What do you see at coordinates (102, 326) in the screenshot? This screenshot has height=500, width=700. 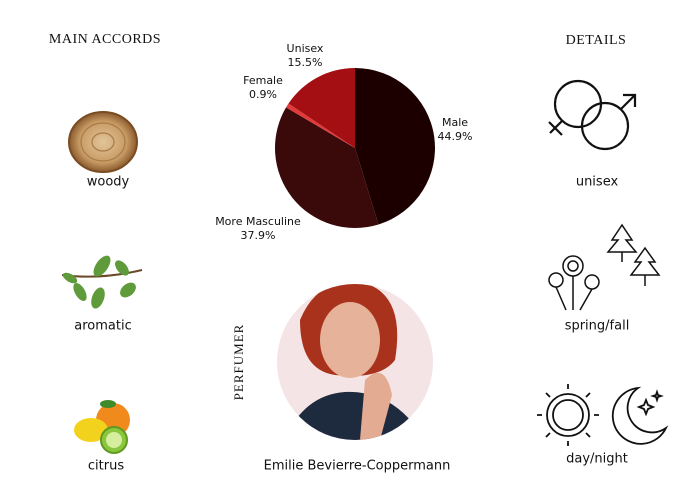 I see `accord-label: aromatic` at bounding box center [102, 326].